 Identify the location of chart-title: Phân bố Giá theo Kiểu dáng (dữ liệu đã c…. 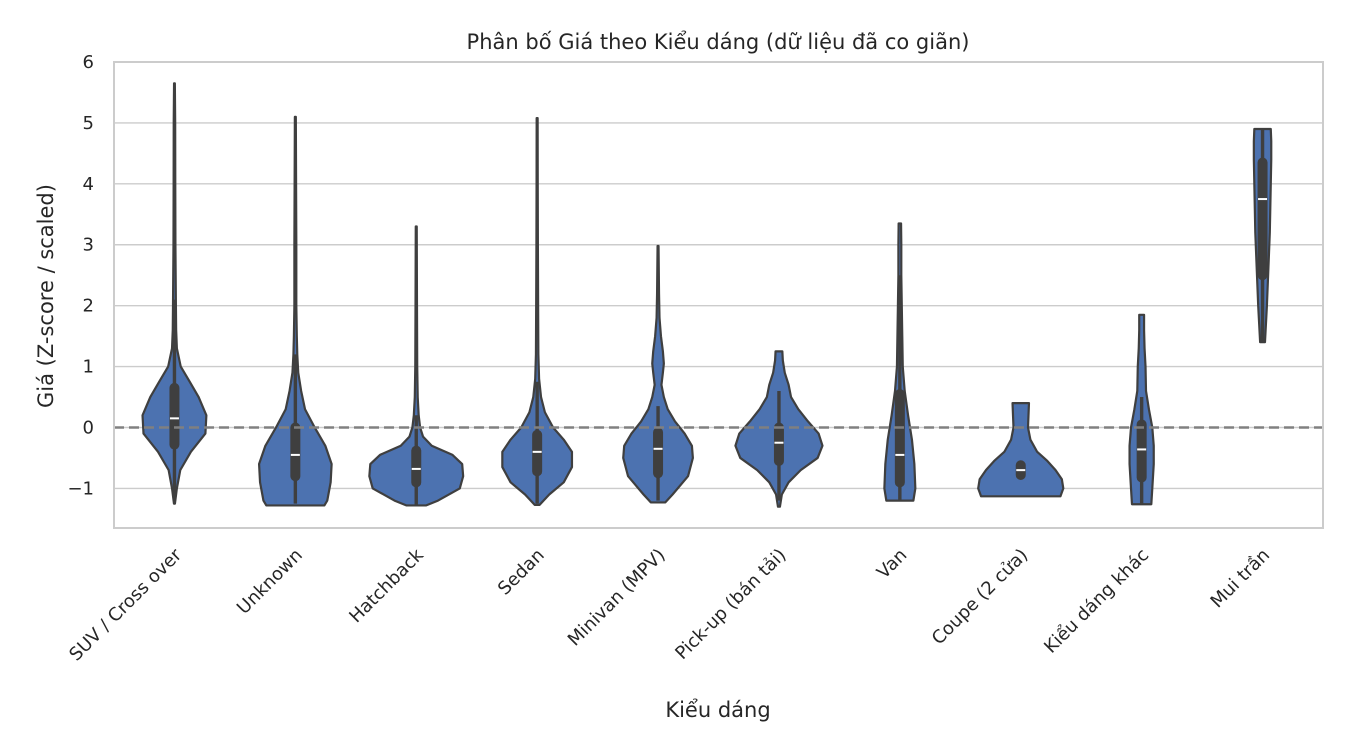
(718, 42).